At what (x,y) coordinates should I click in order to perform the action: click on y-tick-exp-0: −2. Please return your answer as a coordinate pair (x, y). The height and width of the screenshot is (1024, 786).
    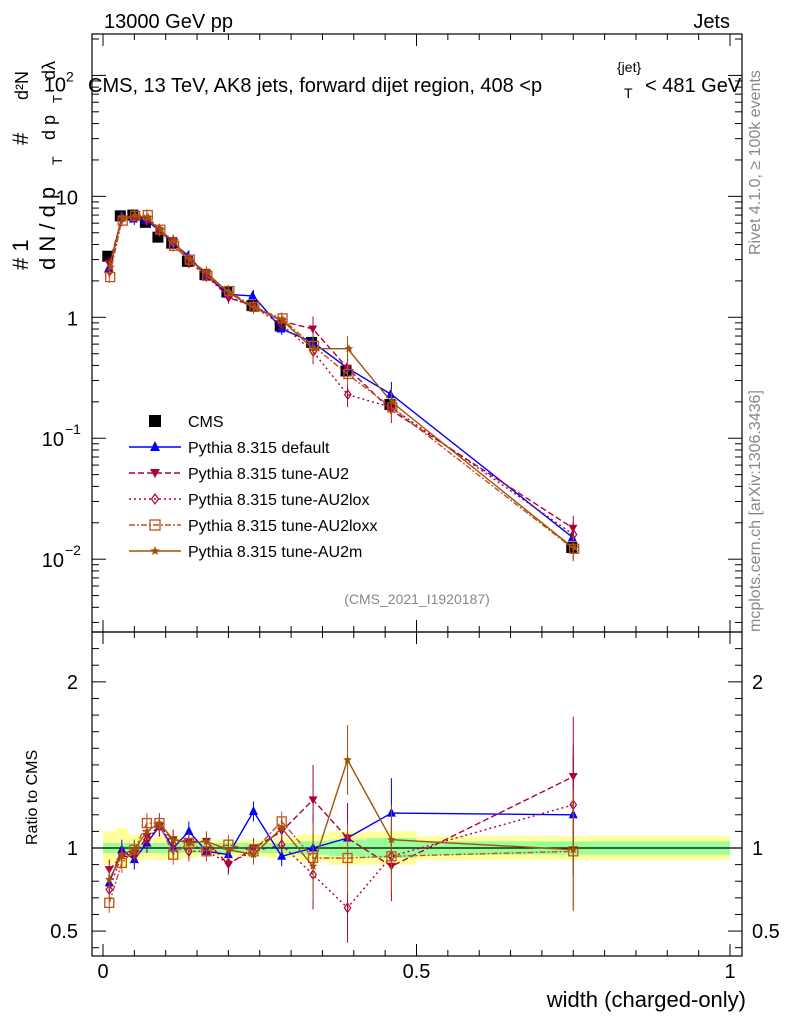
    Looking at the image, I should click on (73, 550).